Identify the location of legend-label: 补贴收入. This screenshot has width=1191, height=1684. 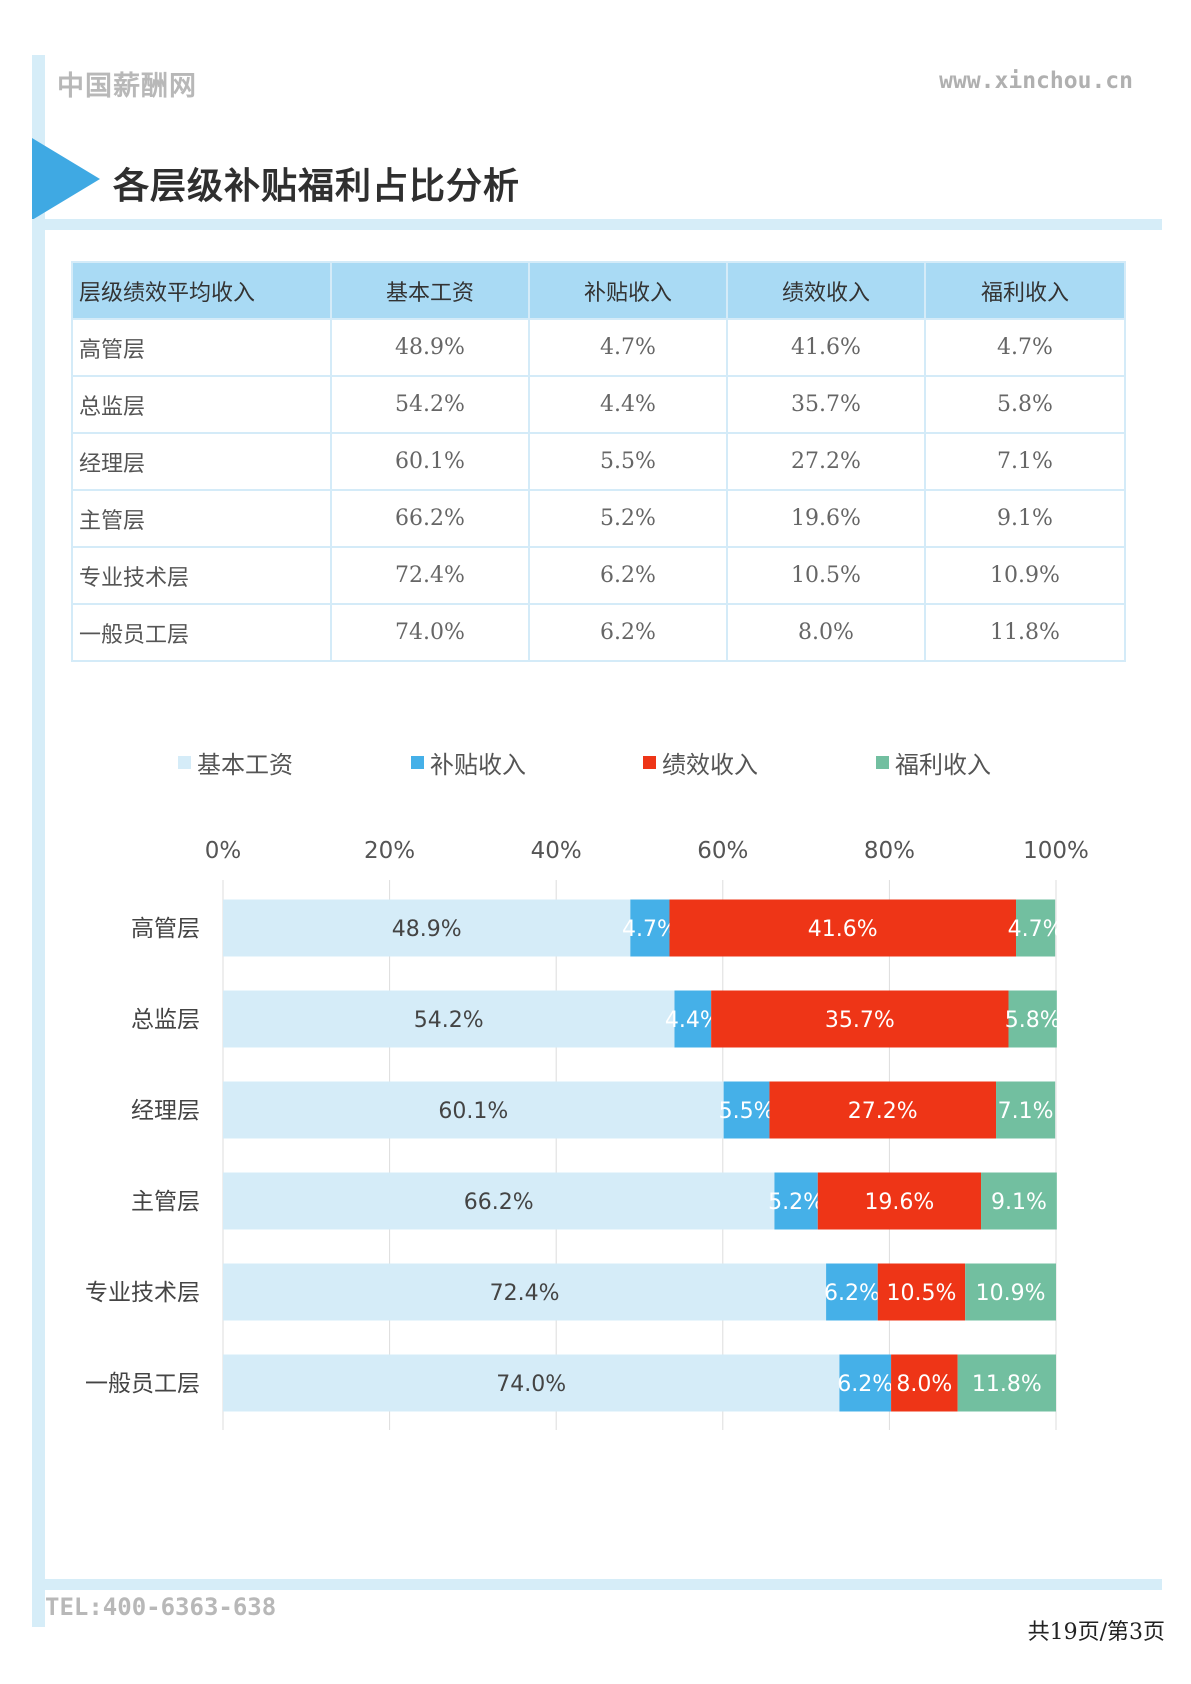
(478, 765).